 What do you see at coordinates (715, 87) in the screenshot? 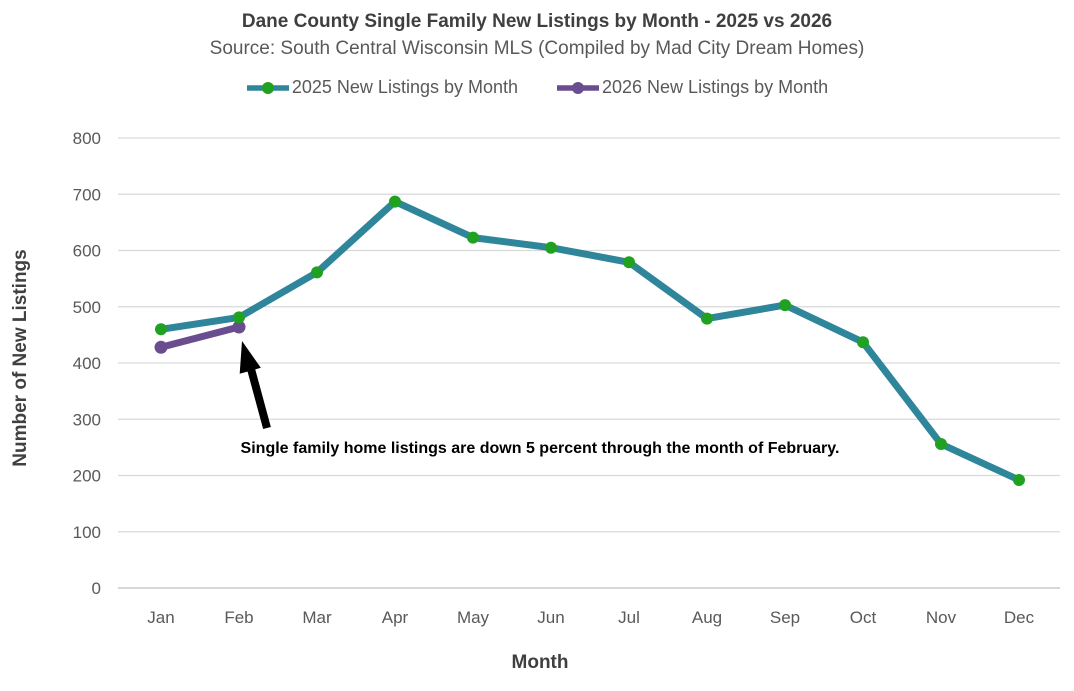
I see `legend-label-2026: 2026 New Listings by Month` at bounding box center [715, 87].